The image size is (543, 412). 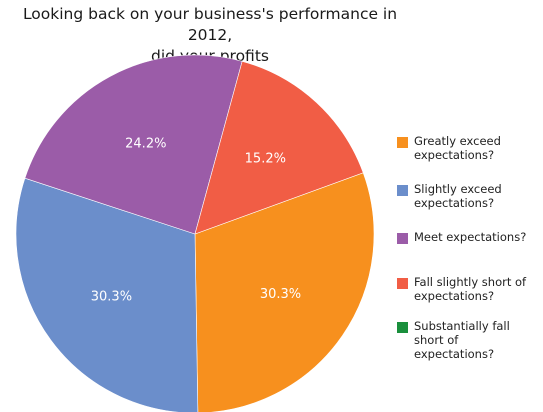 What do you see at coordinates (458, 196) in the screenshot?
I see `legend-label-slightly-exceed: Slightly exceed expectations?` at bounding box center [458, 196].